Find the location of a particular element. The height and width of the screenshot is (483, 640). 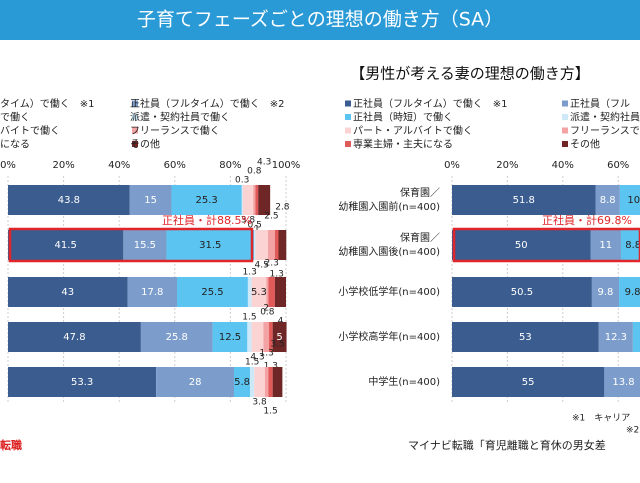

logo: 転職 is located at coordinates (11, 445).